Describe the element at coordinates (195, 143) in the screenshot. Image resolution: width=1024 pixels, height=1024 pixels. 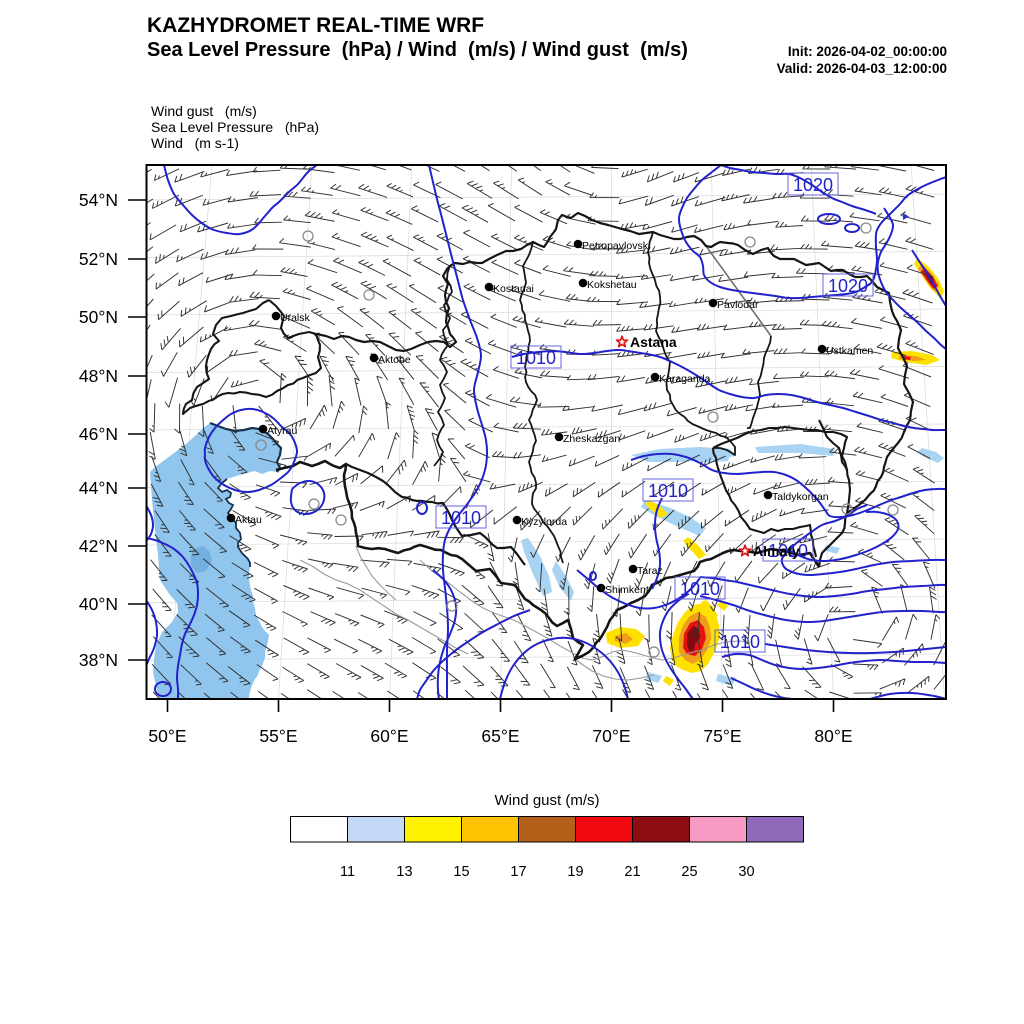
I see `svg-text: Wind (m s-1)` at that location.